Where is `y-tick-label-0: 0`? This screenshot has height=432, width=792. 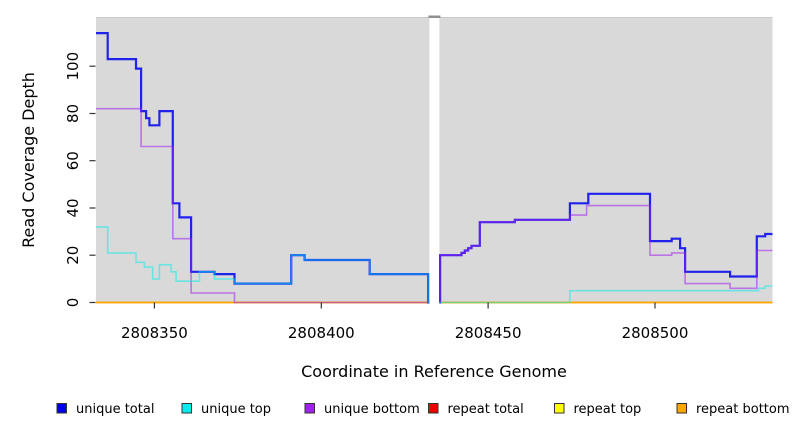
y-tick-label-0: 0 is located at coordinates (73, 303).